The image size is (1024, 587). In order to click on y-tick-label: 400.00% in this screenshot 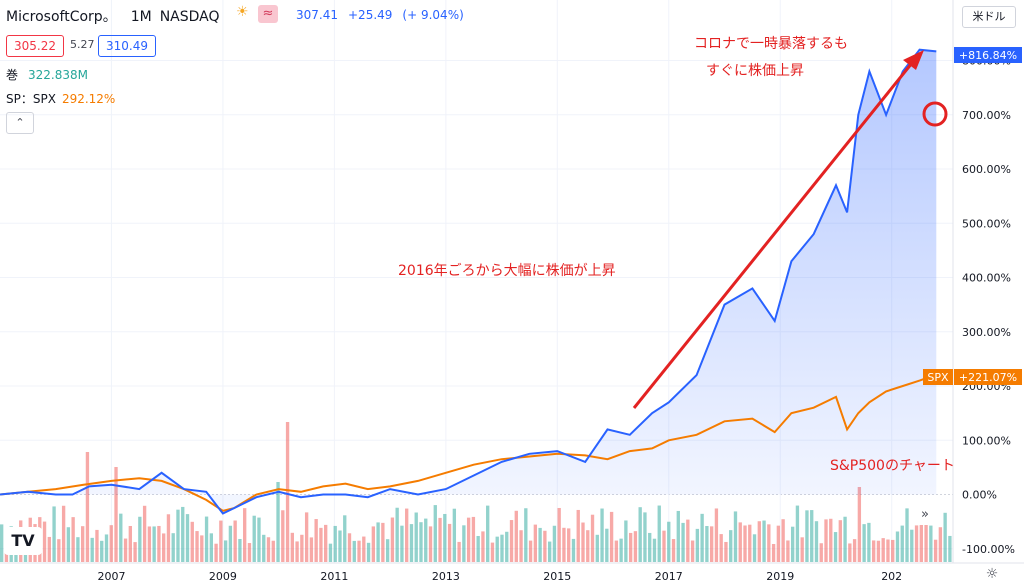, I will do `click(986, 278)`.